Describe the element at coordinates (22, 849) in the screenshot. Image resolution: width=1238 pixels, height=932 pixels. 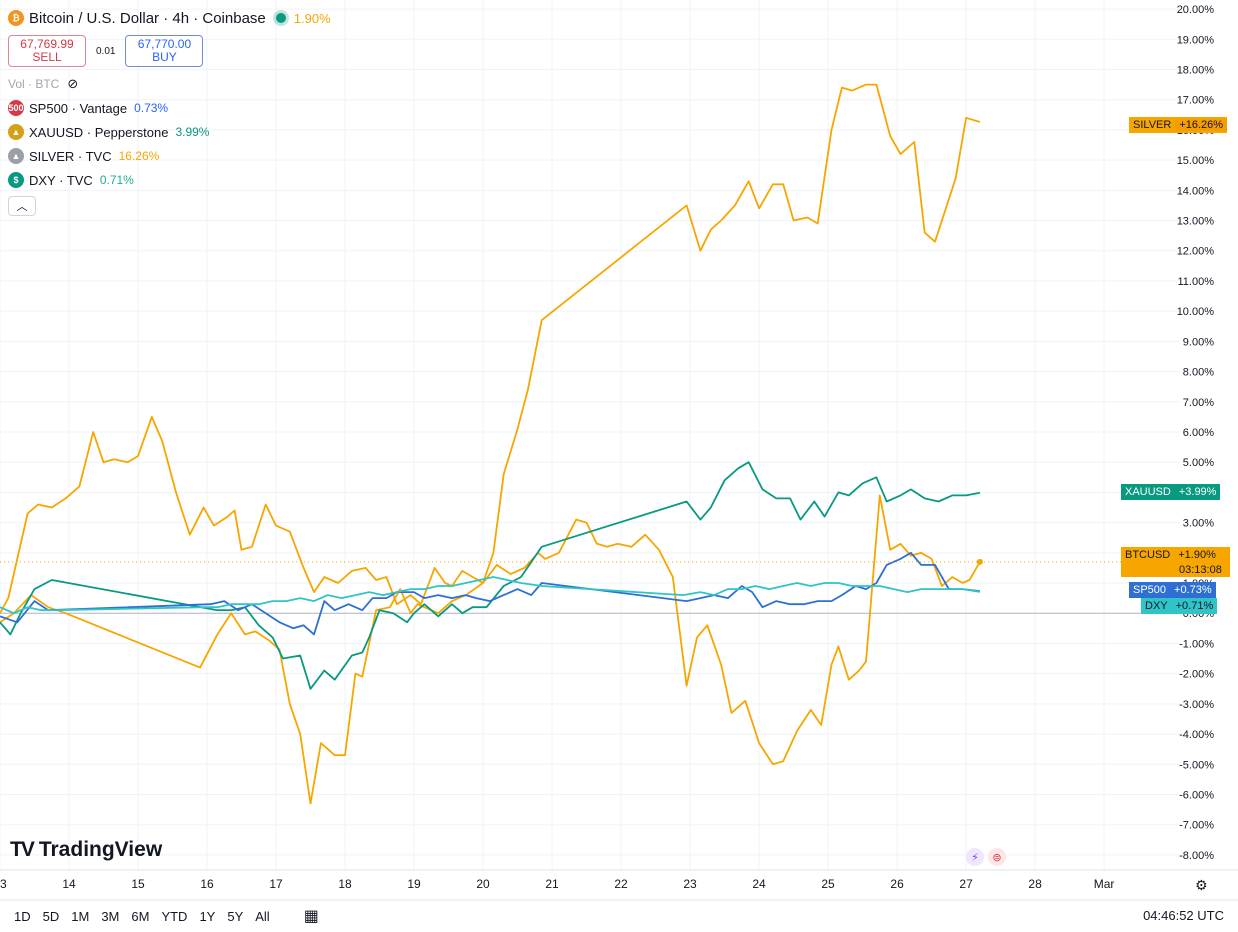
I see `tradingview-mark-icon: TV` at that location.